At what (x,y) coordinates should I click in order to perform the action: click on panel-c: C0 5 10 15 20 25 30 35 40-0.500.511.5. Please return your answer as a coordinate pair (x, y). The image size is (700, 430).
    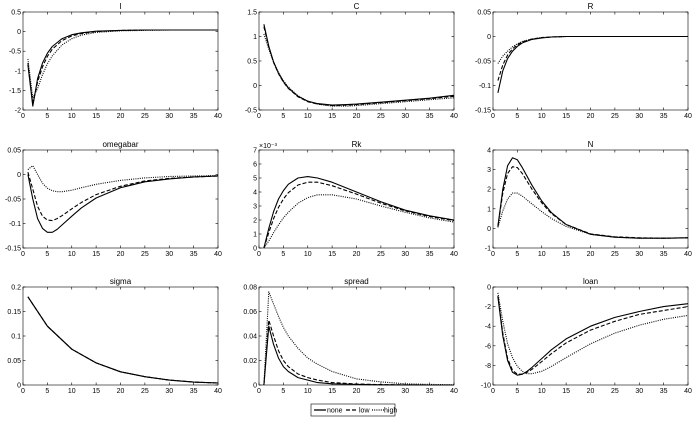
    Looking at the image, I should click on (351, 61).